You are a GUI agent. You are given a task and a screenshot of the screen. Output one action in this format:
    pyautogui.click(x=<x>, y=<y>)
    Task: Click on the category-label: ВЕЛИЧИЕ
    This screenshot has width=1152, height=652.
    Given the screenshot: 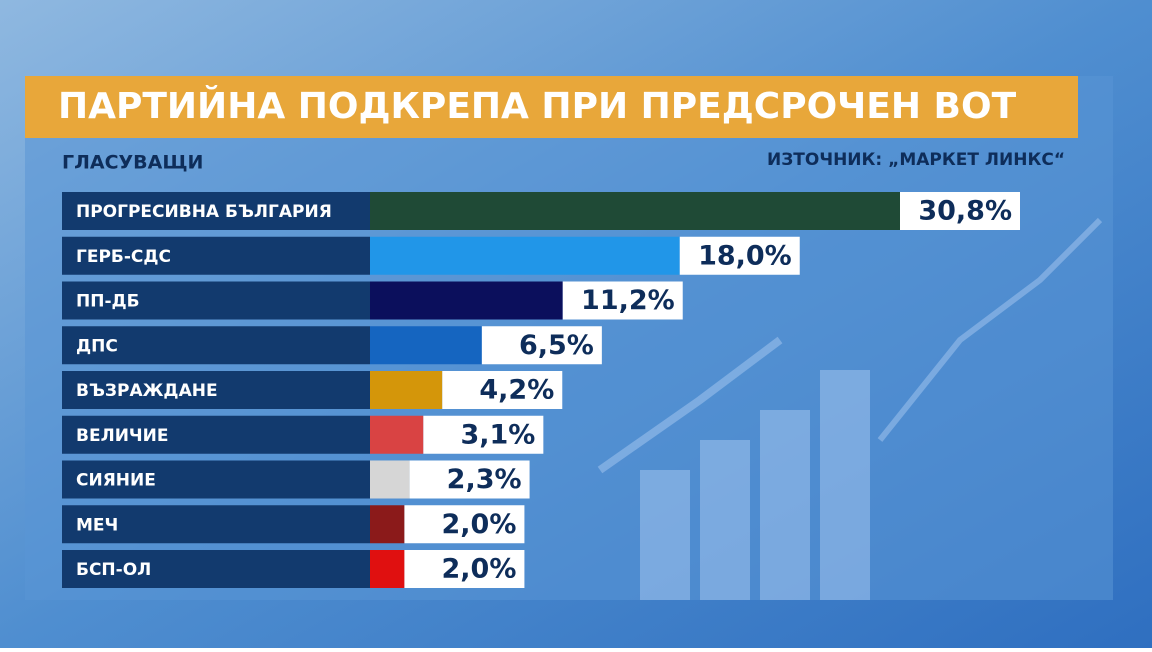 What is the action you would take?
    pyautogui.click(x=122, y=436)
    